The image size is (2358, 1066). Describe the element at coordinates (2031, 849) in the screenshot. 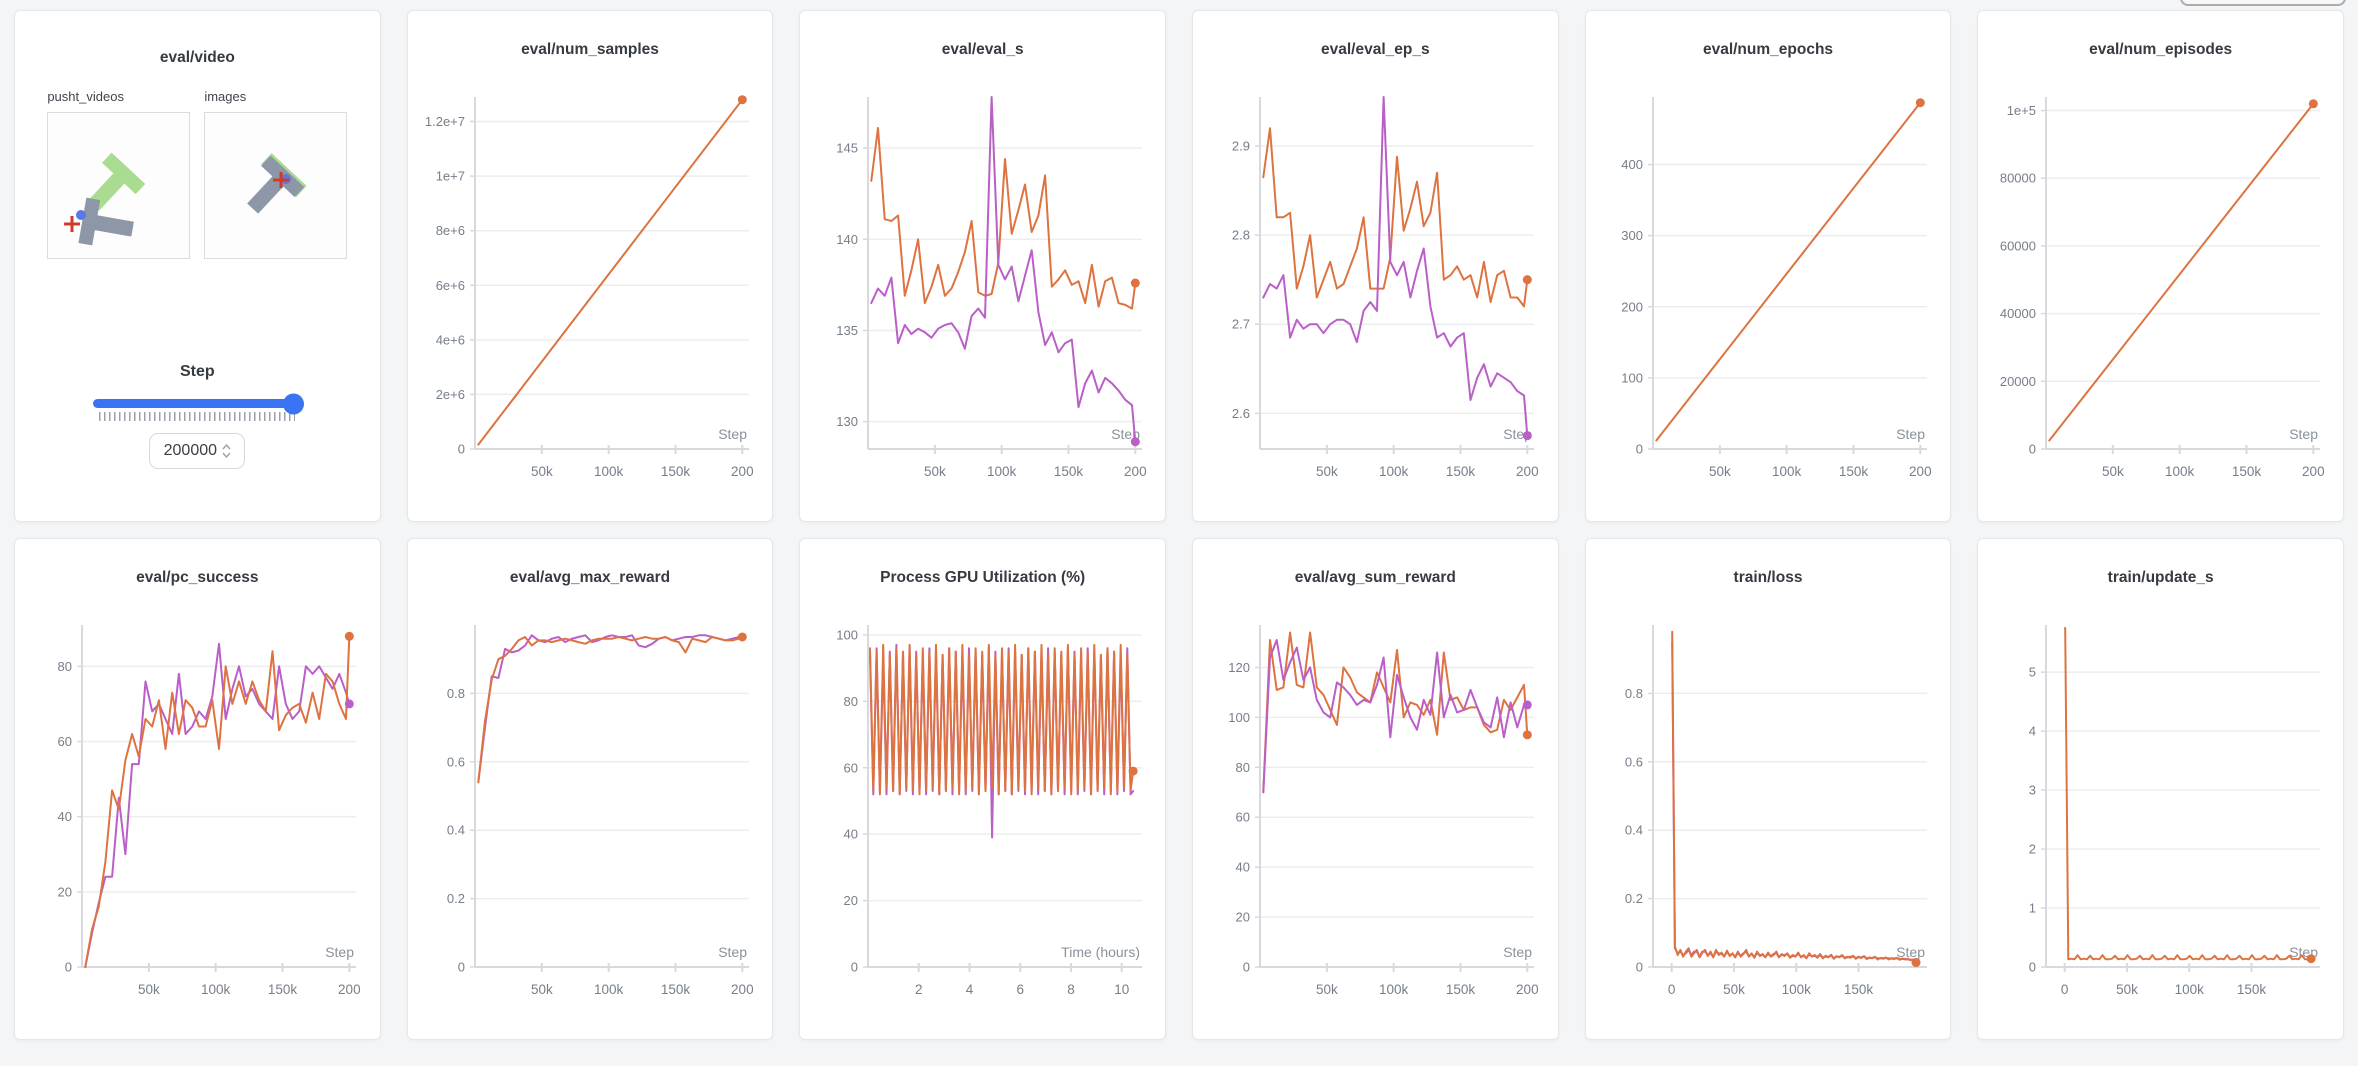

I see `y-tick-label: 2` at that location.